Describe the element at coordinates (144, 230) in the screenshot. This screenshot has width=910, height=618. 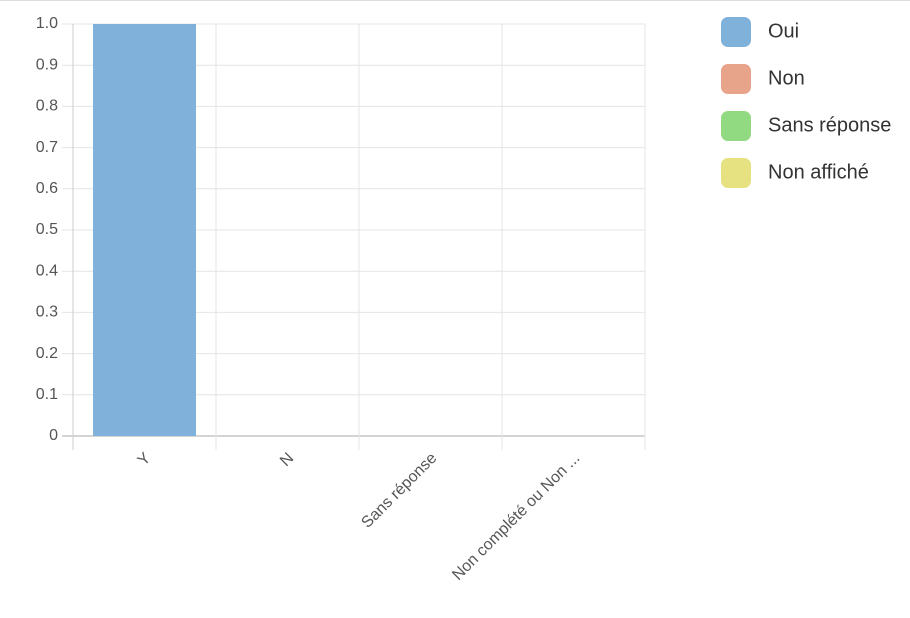
I see `bar` at that location.